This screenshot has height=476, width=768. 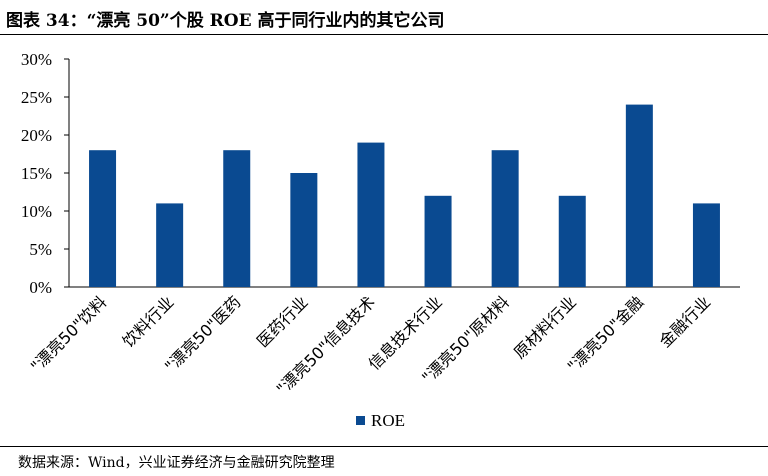 What do you see at coordinates (360, 420) in the screenshot?
I see `legend-swatch` at bounding box center [360, 420].